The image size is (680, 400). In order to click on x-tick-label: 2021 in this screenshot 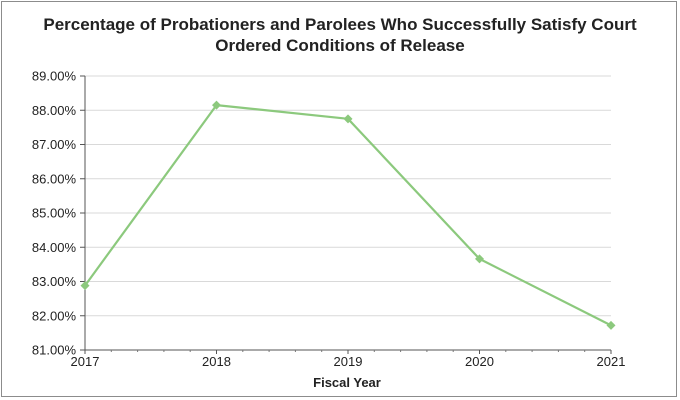, I will do `click(611, 361)`.